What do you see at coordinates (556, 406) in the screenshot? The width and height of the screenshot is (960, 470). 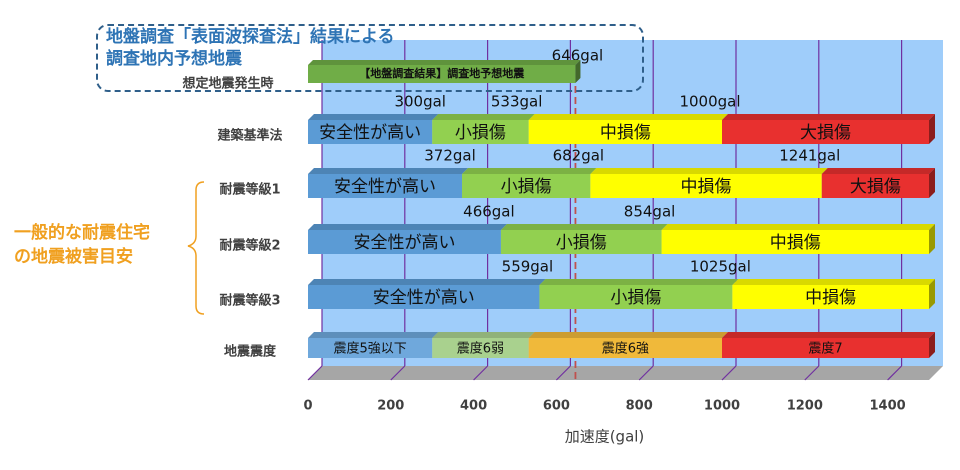 I see `x-tick-label: 600` at bounding box center [556, 406].